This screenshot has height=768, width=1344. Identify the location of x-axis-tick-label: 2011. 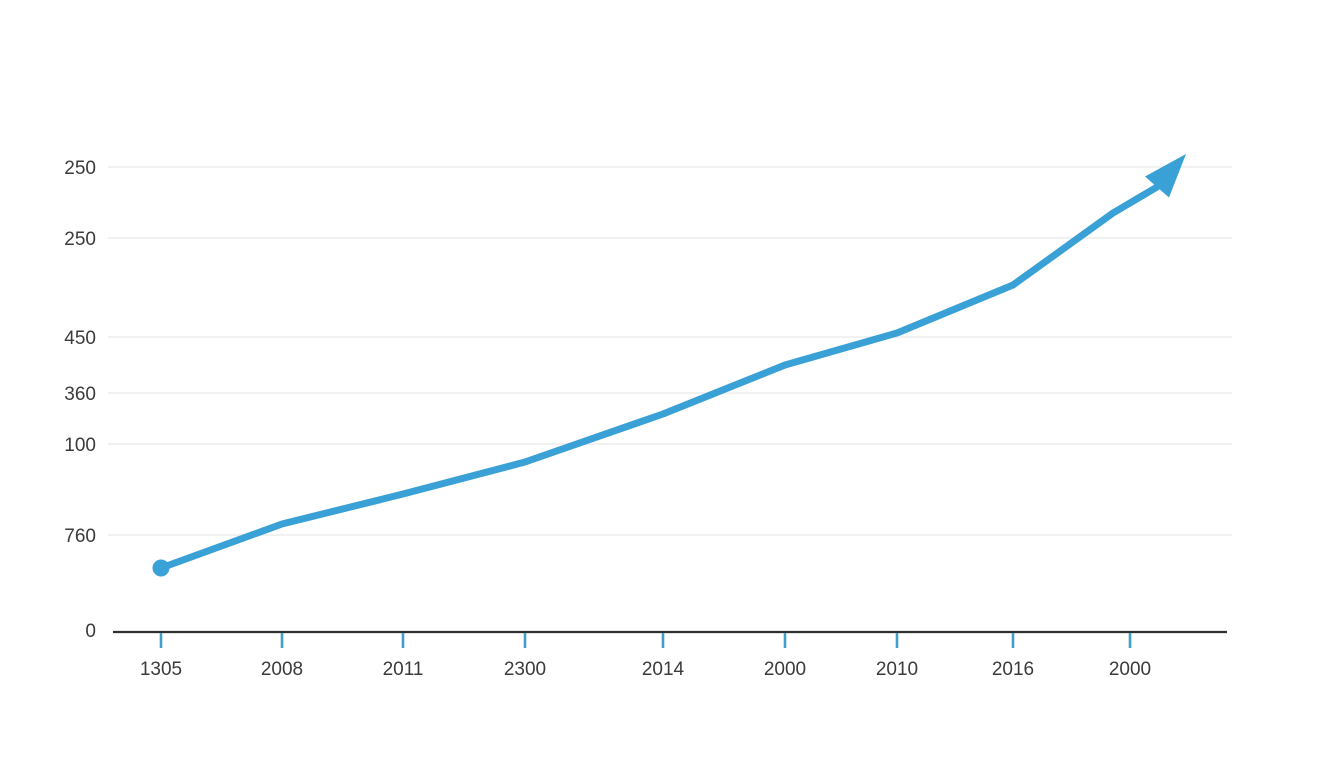
(403, 669).